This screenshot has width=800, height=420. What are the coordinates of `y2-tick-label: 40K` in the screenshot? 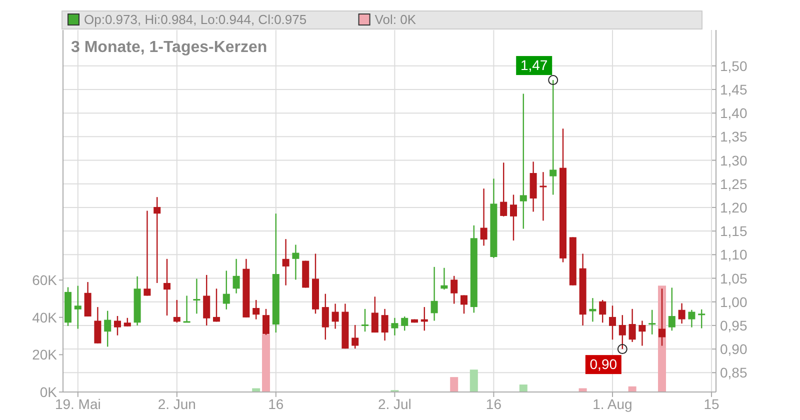 It's located at (45, 317).